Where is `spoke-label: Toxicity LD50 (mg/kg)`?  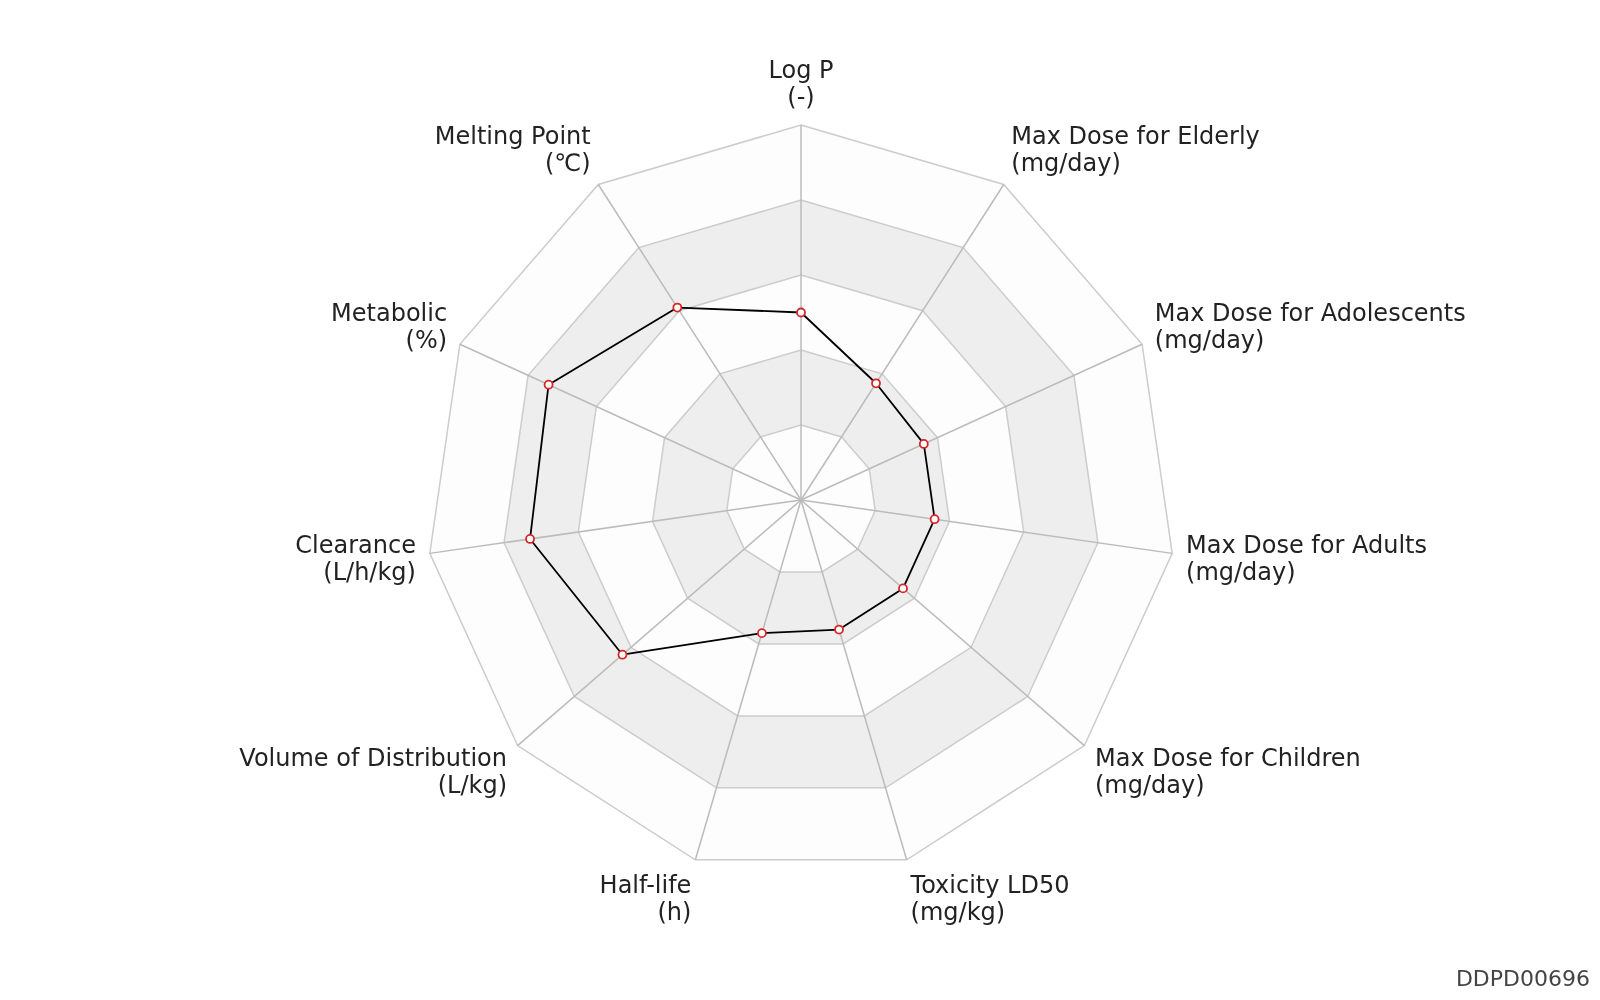 spoke-label: Toxicity LD50 (mg/kg) is located at coordinates (989, 899).